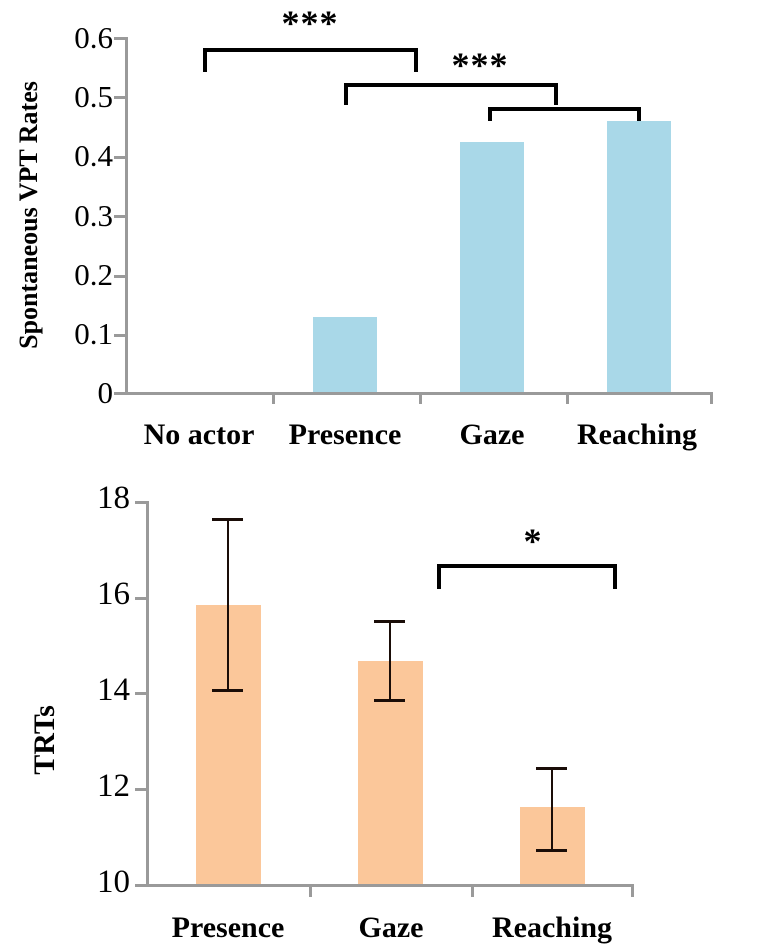 Image resolution: width=779 pixels, height=946 pixels. What do you see at coordinates (113, 882) in the screenshot?
I see `y-tick-label-10: 10` at bounding box center [113, 882].